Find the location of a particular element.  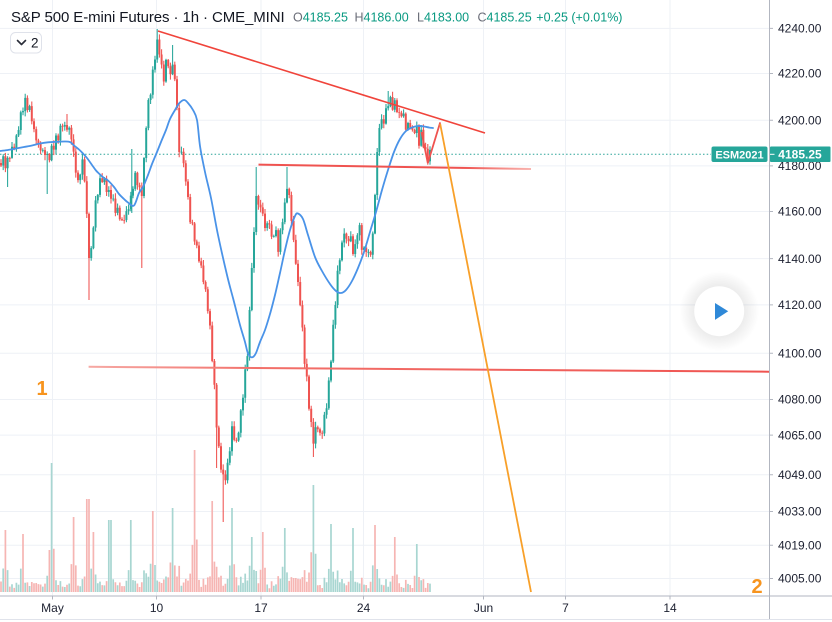

svg-text: O4185.25 is located at coordinates (320, 18).